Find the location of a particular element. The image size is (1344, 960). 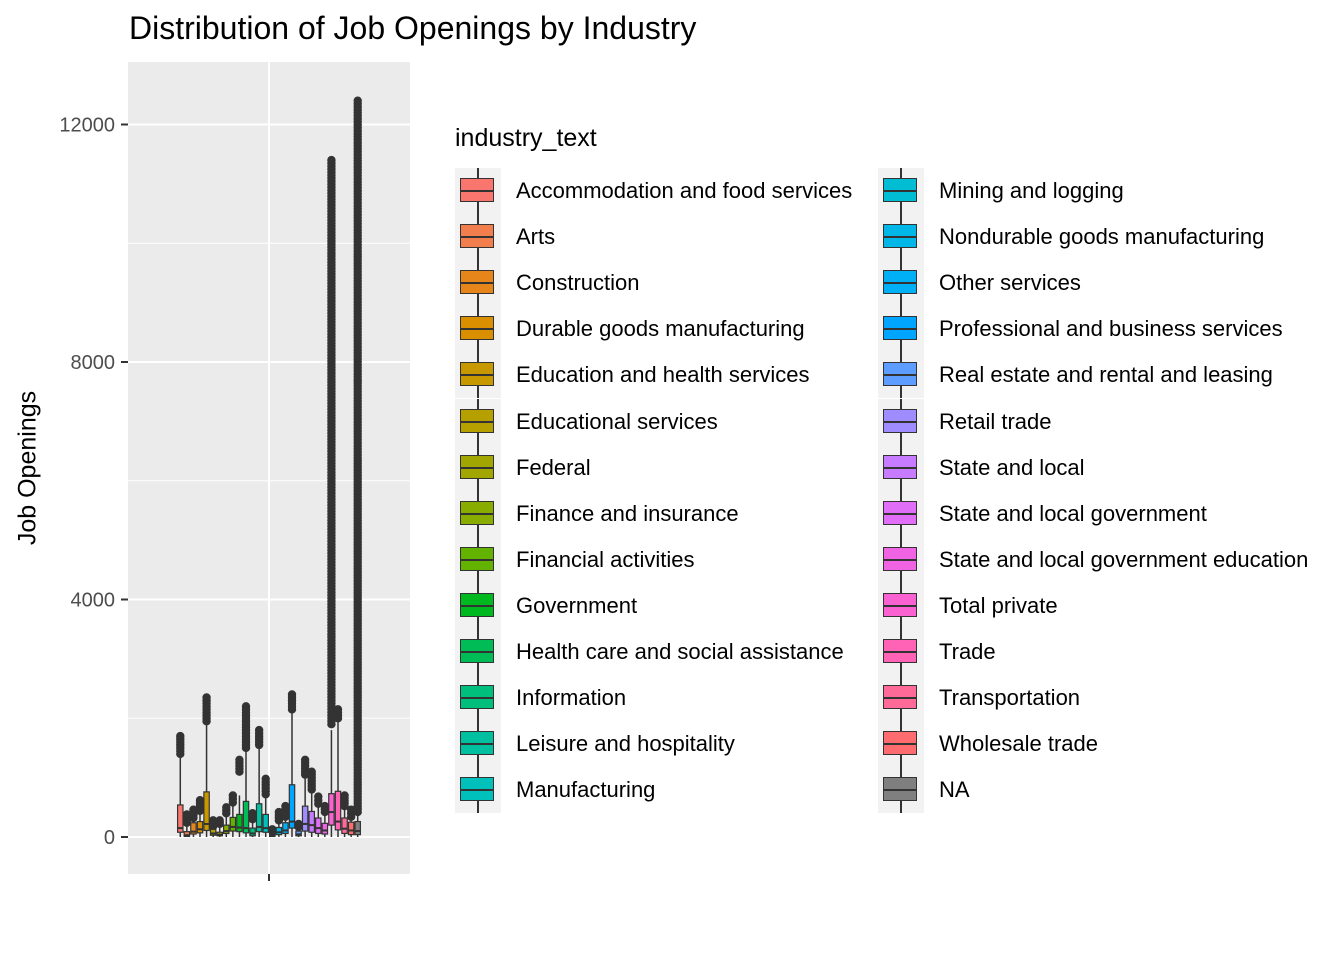

legend-item: Wholesale trade is located at coordinates (1093, 744).